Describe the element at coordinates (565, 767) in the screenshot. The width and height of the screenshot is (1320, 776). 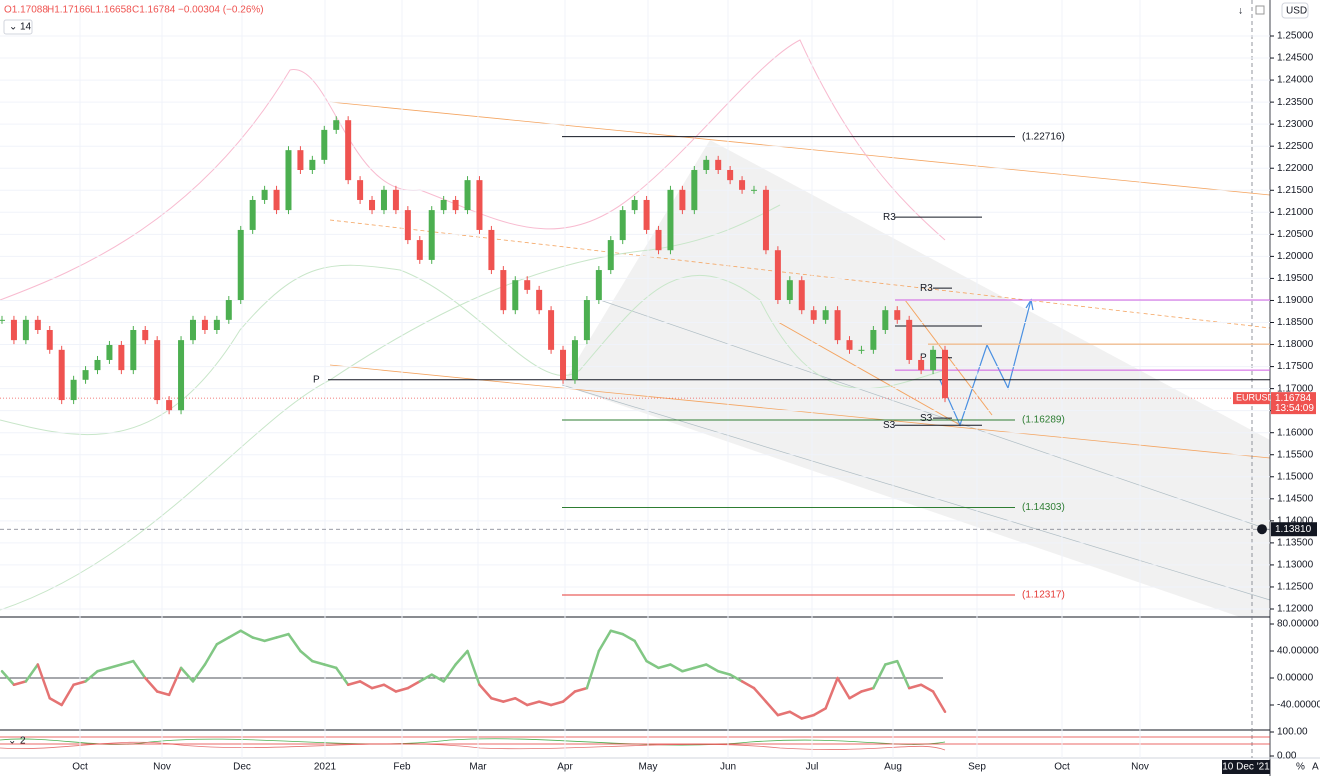
I see `time-label: Apr` at that location.